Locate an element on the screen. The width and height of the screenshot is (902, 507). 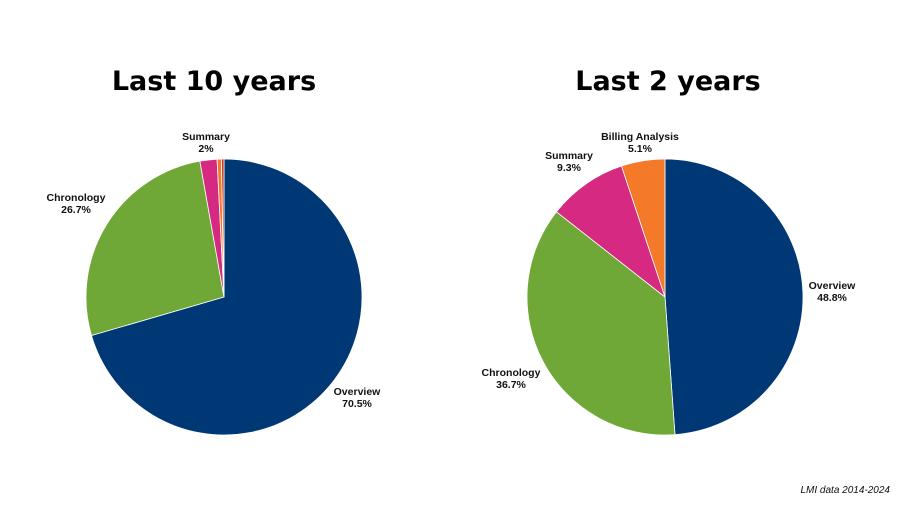
slice-label-chronology: Chronology 36.7% is located at coordinates (511, 379).